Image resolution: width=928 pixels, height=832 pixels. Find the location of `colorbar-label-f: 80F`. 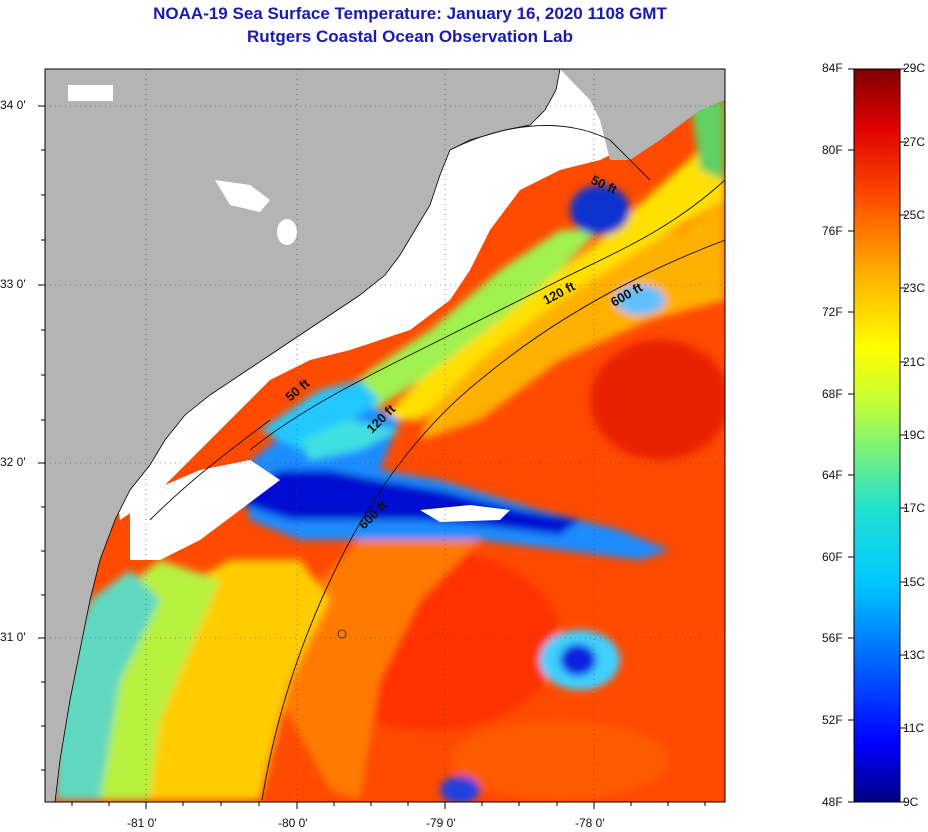

colorbar-label-f: 80F is located at coordinates (832, 150).